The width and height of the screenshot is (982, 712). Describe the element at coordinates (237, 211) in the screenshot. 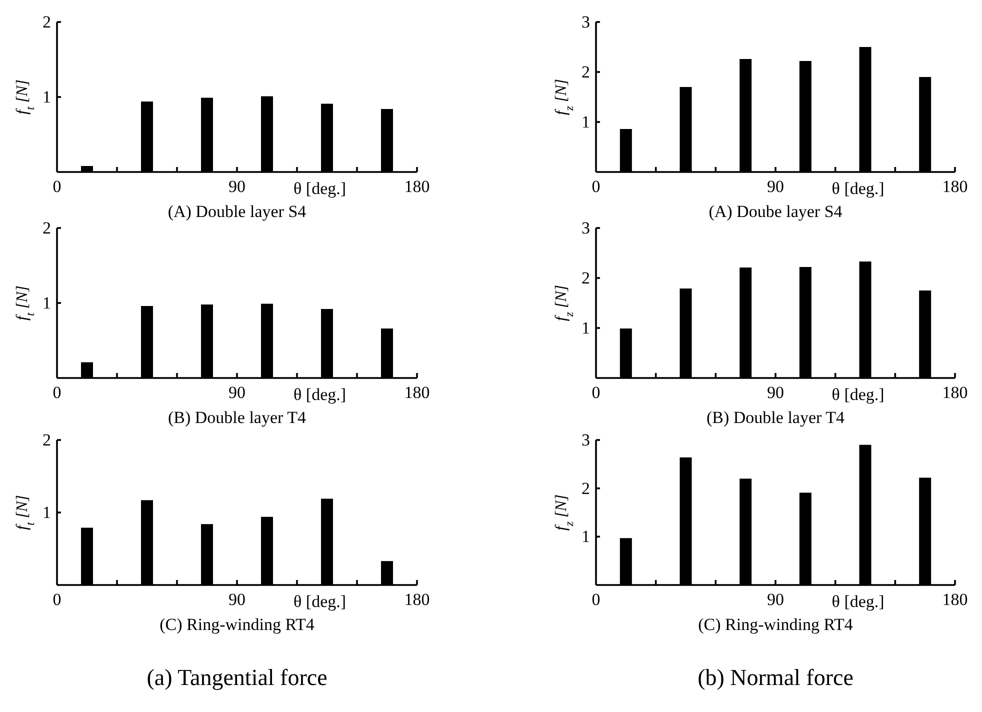

I see `text: (A) Double layer S4` at that location.